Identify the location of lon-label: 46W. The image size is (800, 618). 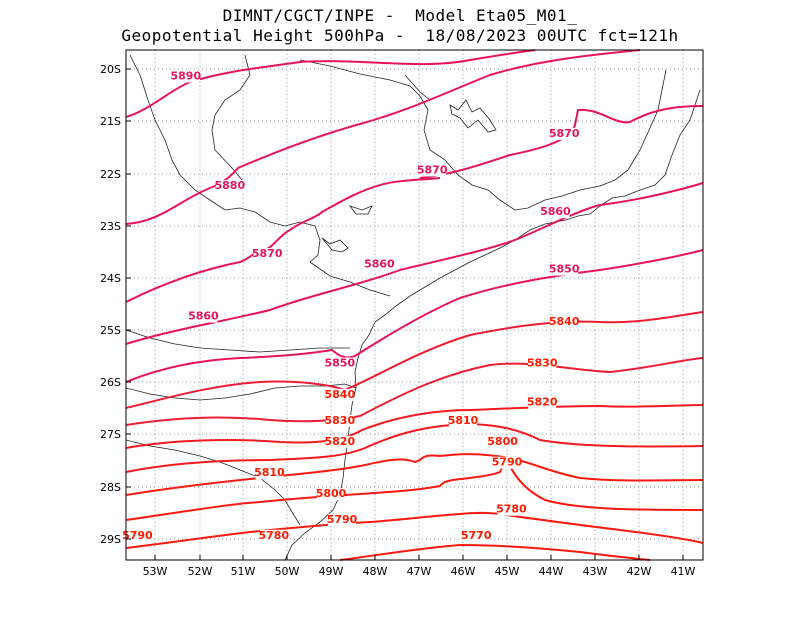
(463, 571).